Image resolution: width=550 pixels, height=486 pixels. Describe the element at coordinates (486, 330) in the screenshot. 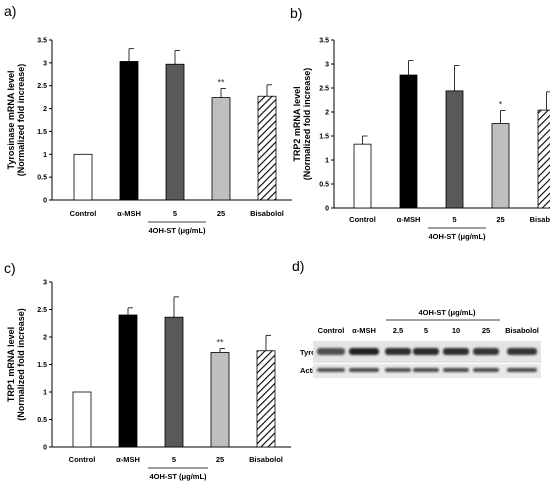

I see `lane-label: 25` at that location.